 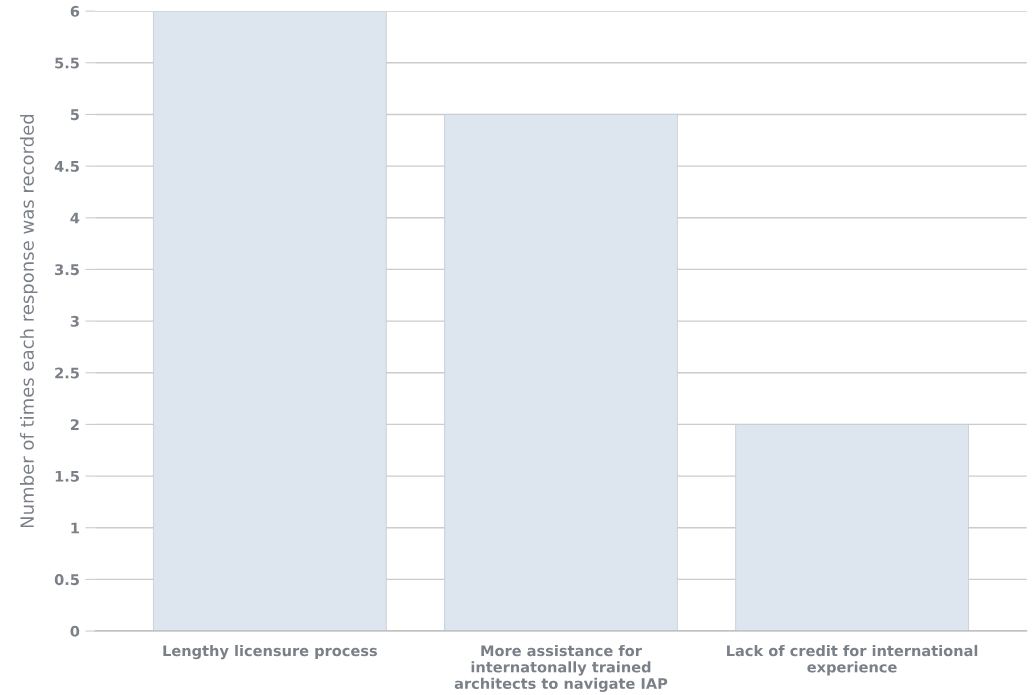 I want to click on y-tick-label: 2, so click(x=74, y=424).